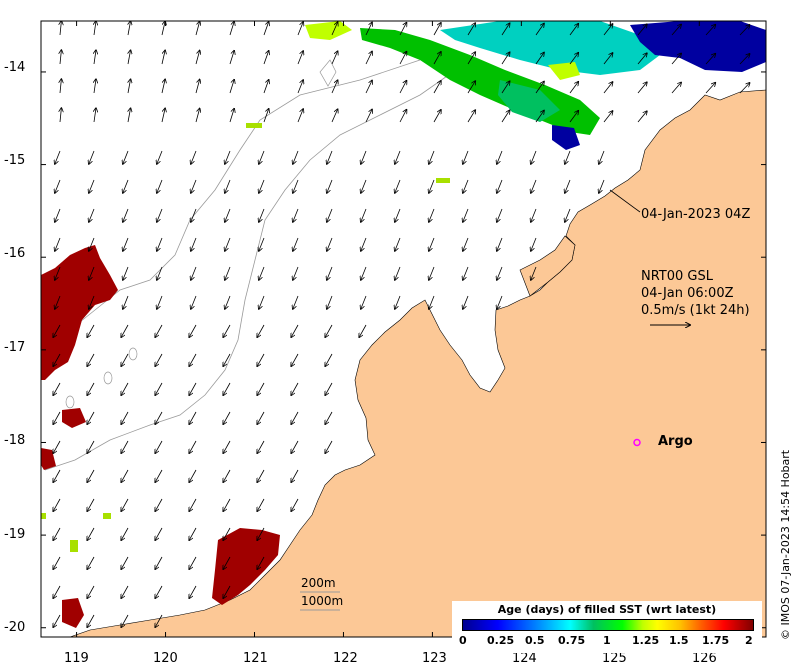  Describe the element at coordinates (646, 640) in the screenshot. I see `colorbar-tick: 1.25` at that location.